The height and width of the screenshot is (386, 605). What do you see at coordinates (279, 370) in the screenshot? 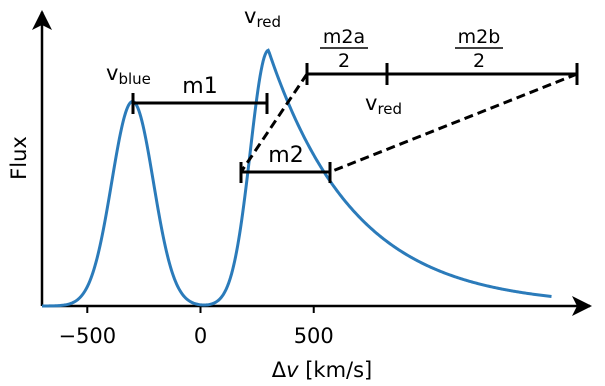
I see `x-axis-label-prefix: Δ` at bounding box center [279, 370].